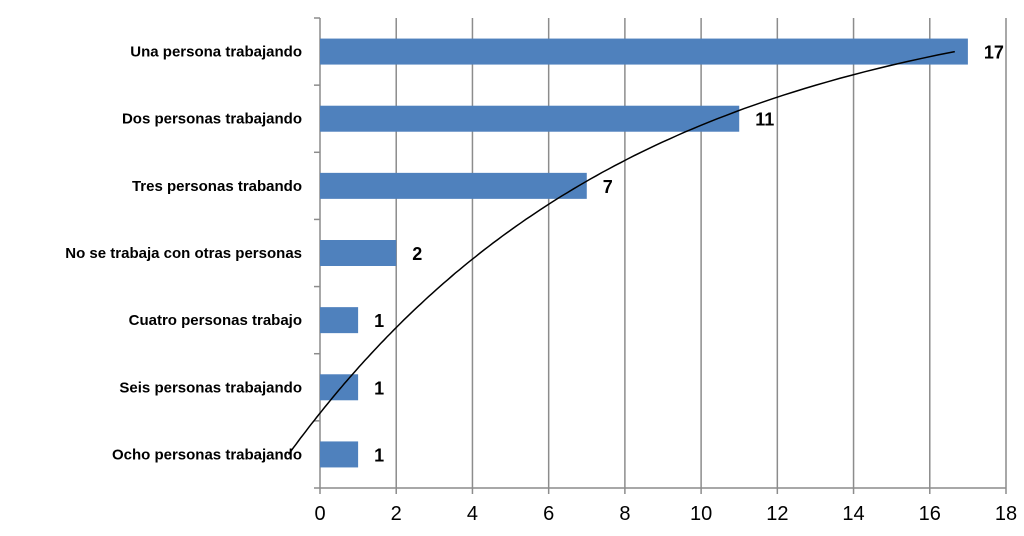  I want to click on x-tick-label: 16, so click(930, 514).